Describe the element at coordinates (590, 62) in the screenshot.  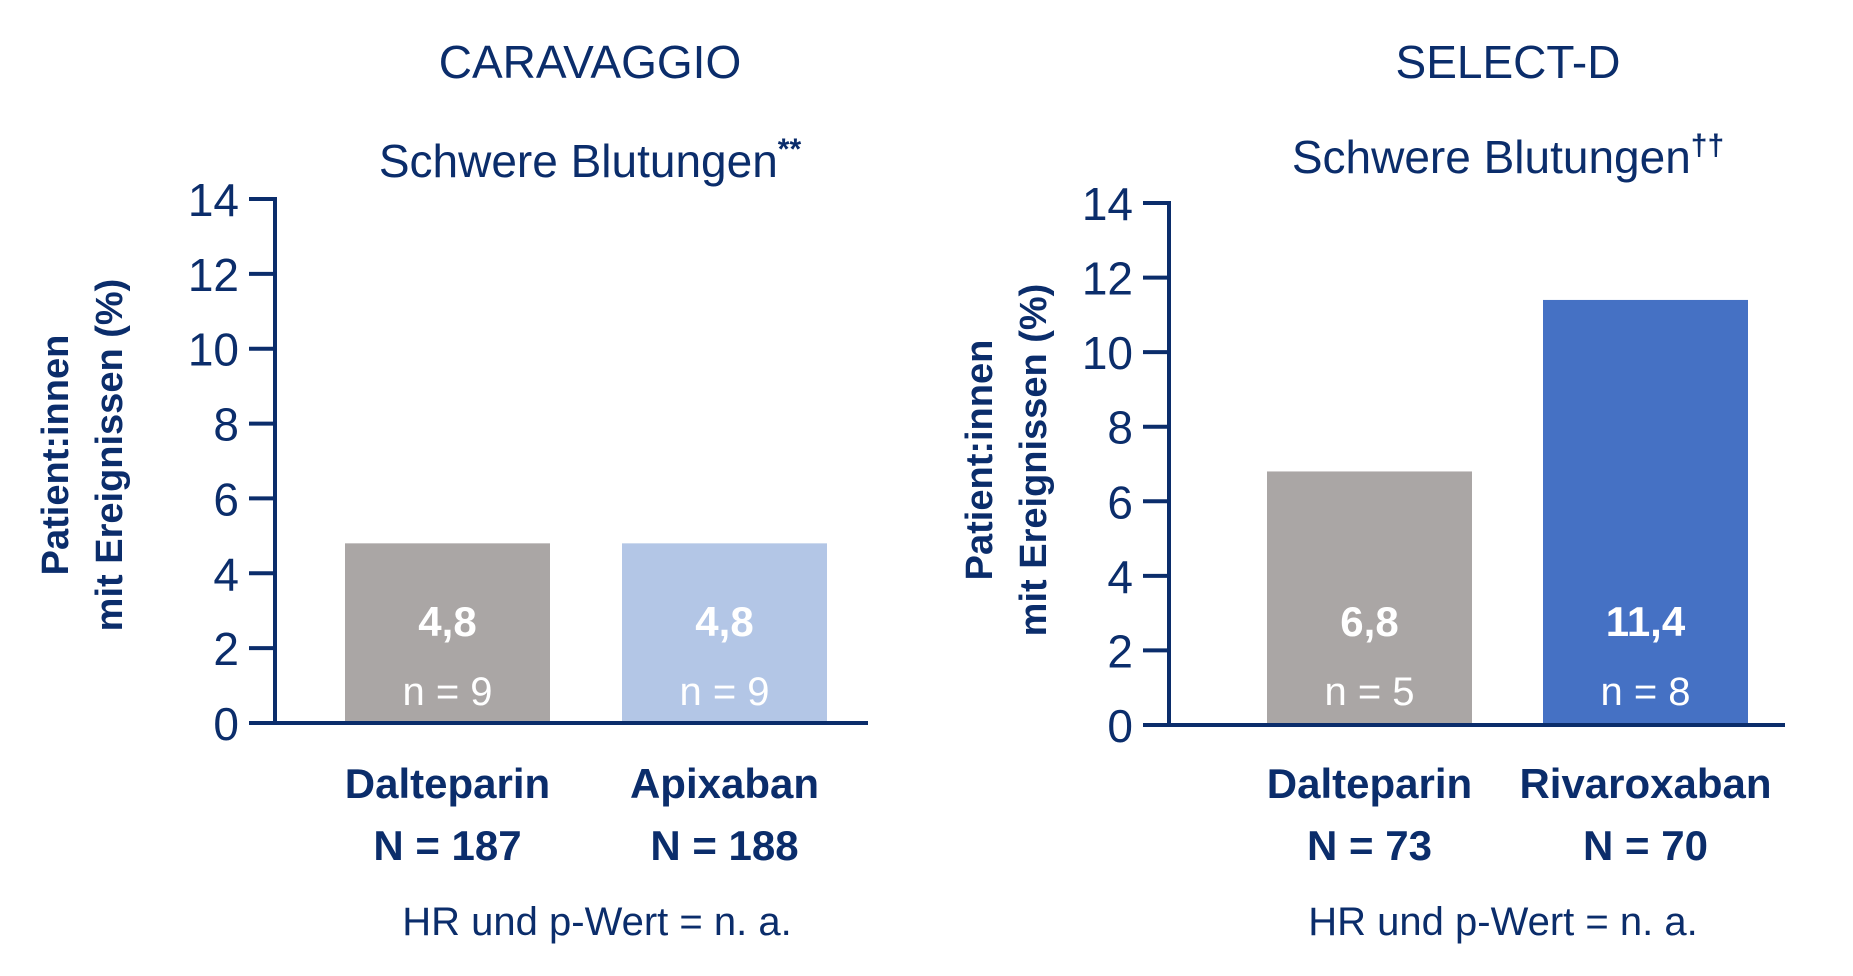
I see `study-title: CARAVAGGIO` at that location.